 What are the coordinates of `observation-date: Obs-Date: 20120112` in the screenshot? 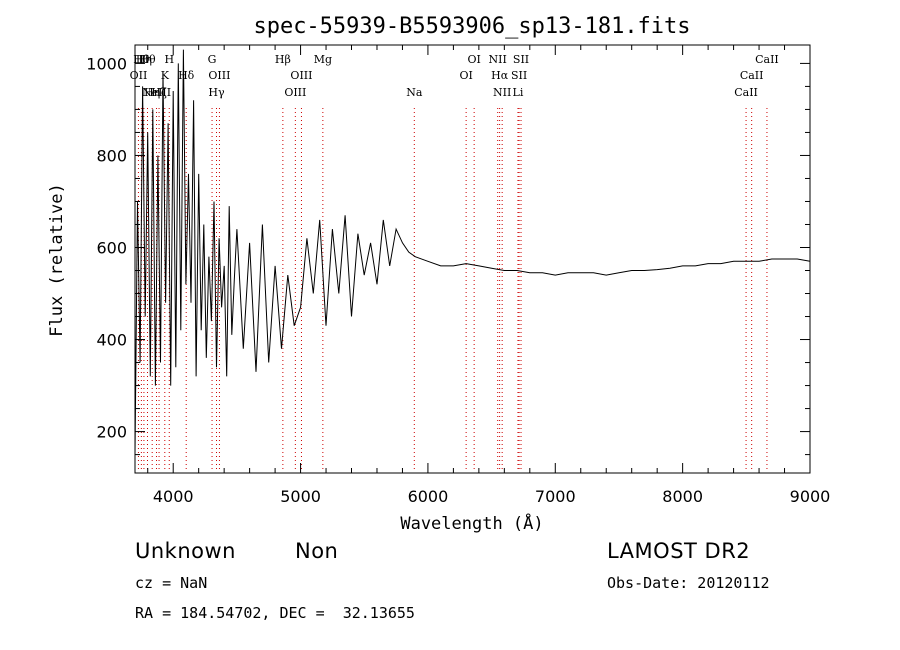 It's located at (688, 583).